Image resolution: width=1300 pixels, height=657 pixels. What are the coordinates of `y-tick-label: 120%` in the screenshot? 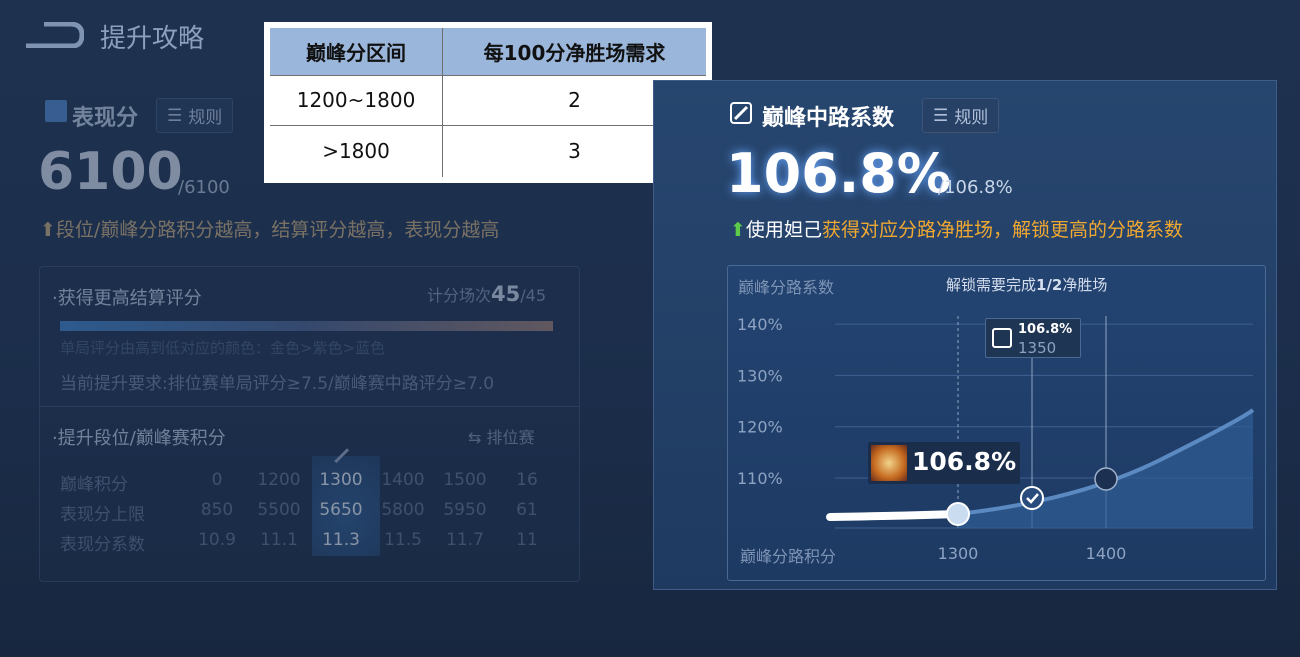 It's located at (760, 427).